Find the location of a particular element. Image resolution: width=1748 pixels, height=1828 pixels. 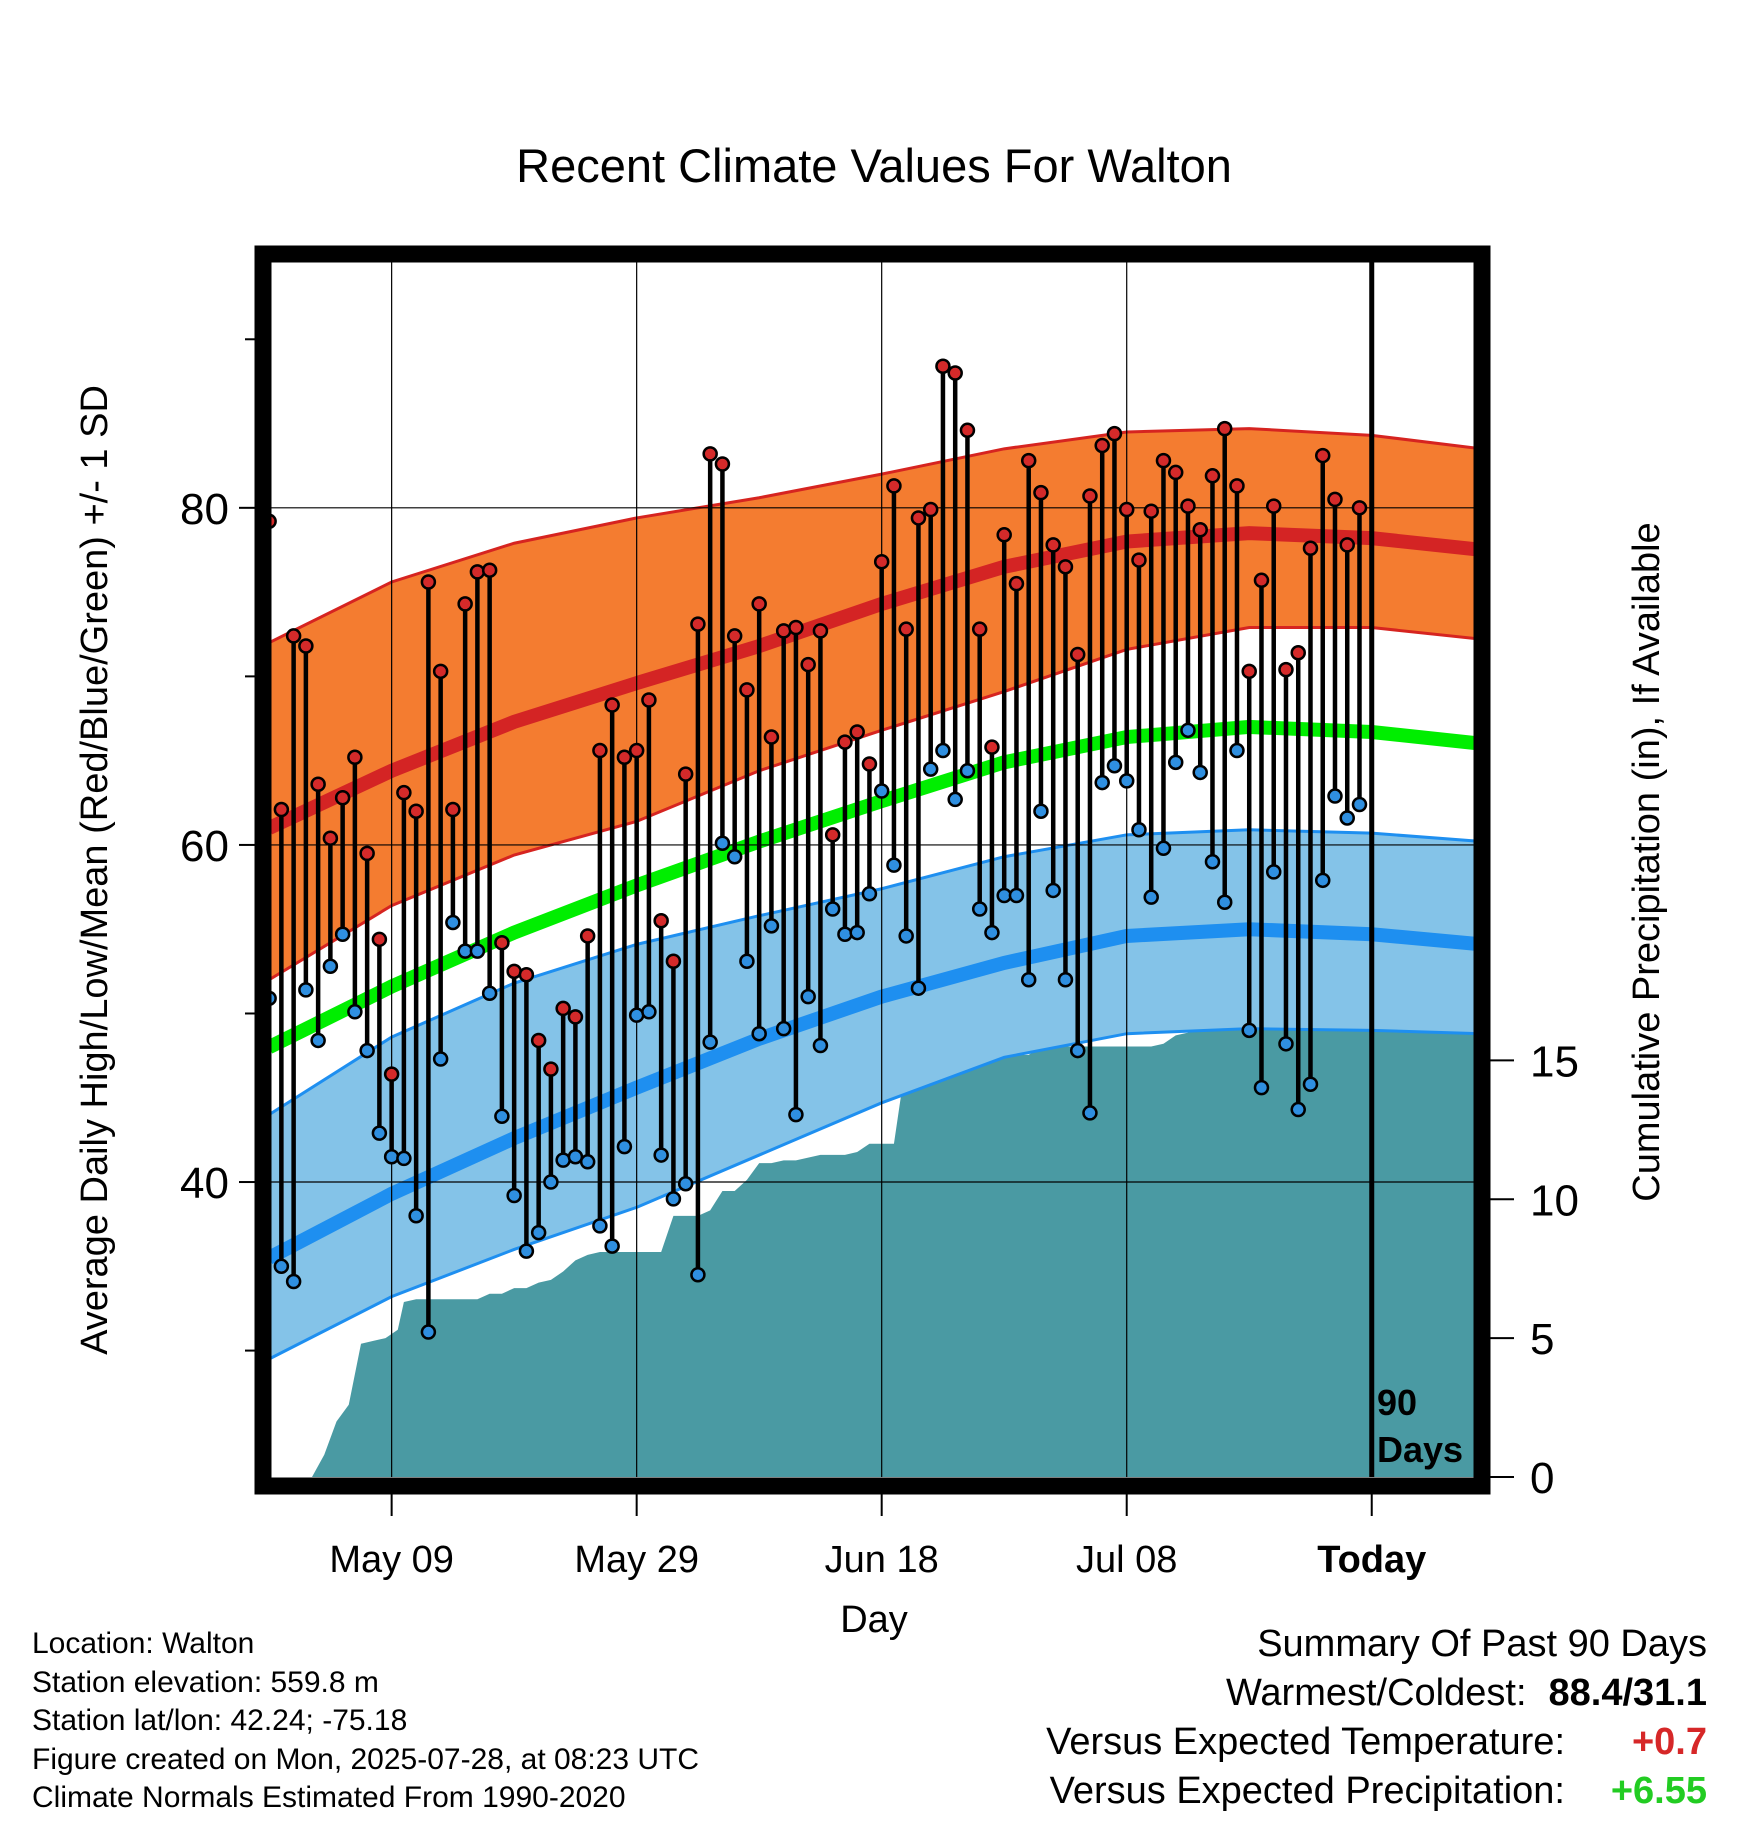

x-tick-label: Today is located at coordinates (1371, 1560).